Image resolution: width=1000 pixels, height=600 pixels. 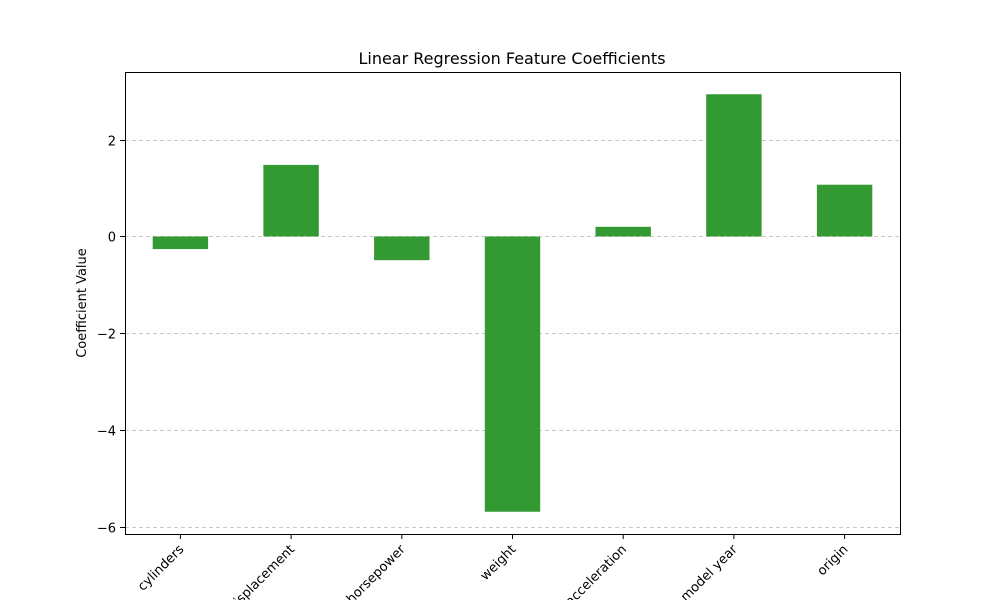 What do you see at coordinates (844, 210) in the screenshot?
I see `bar-origin` at bounding box center [844, 210].